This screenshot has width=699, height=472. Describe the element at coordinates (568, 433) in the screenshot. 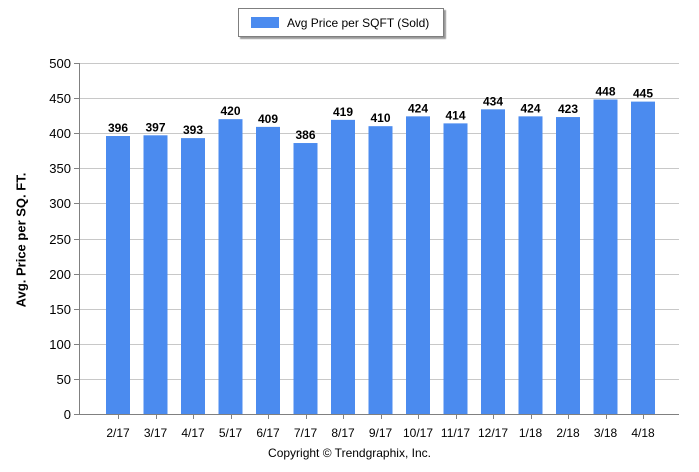

I see `x-tick-label: 2/18` at that location.